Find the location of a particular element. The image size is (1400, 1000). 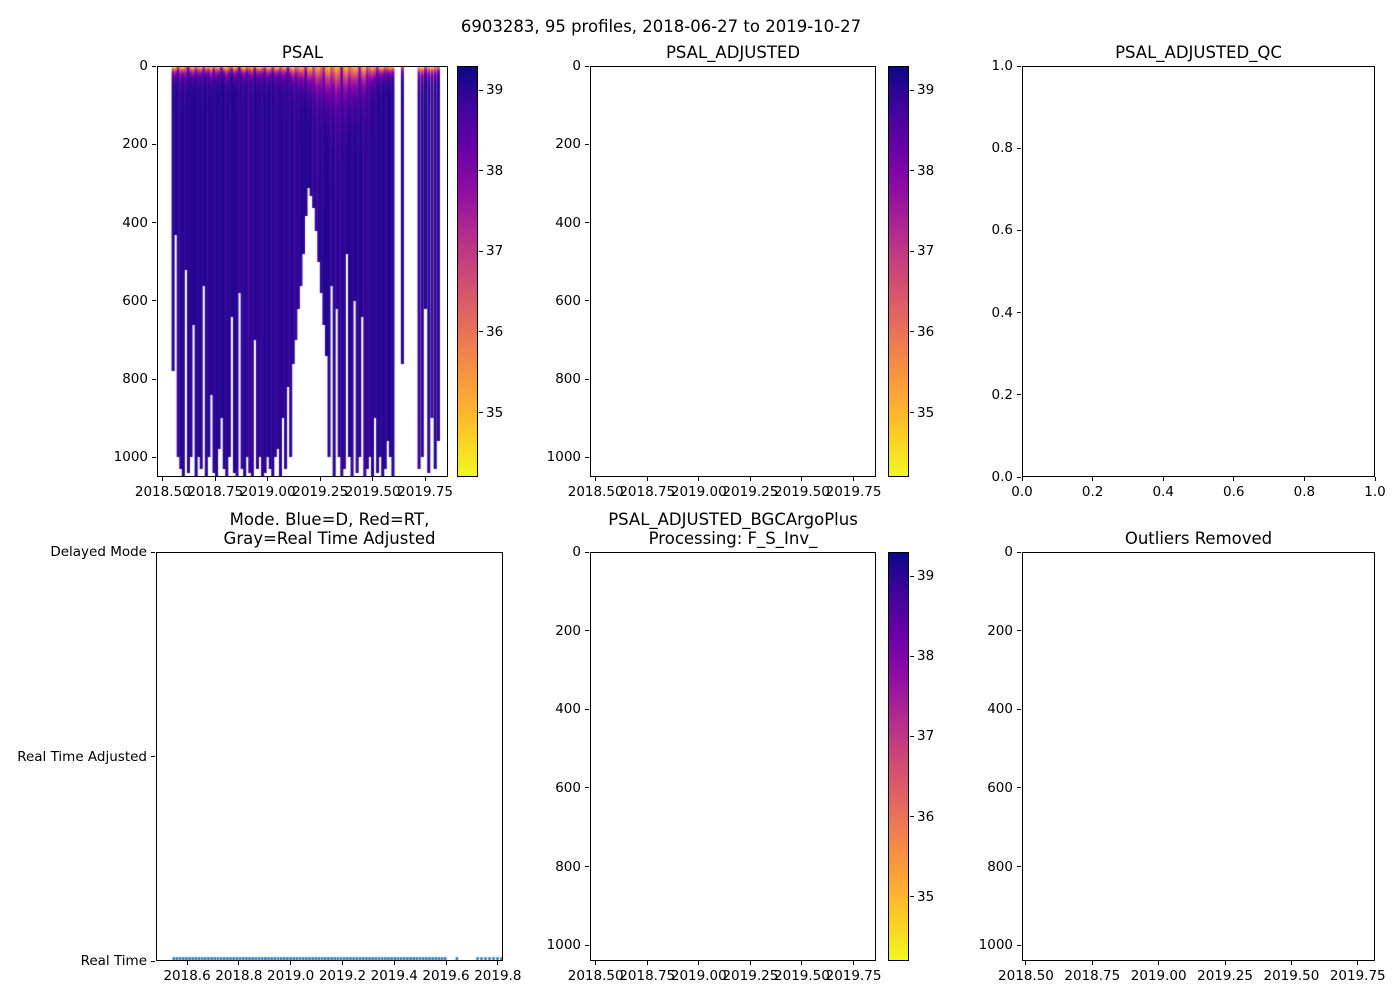

colorbar-gradient-psal is located at coordinates (467, 271).